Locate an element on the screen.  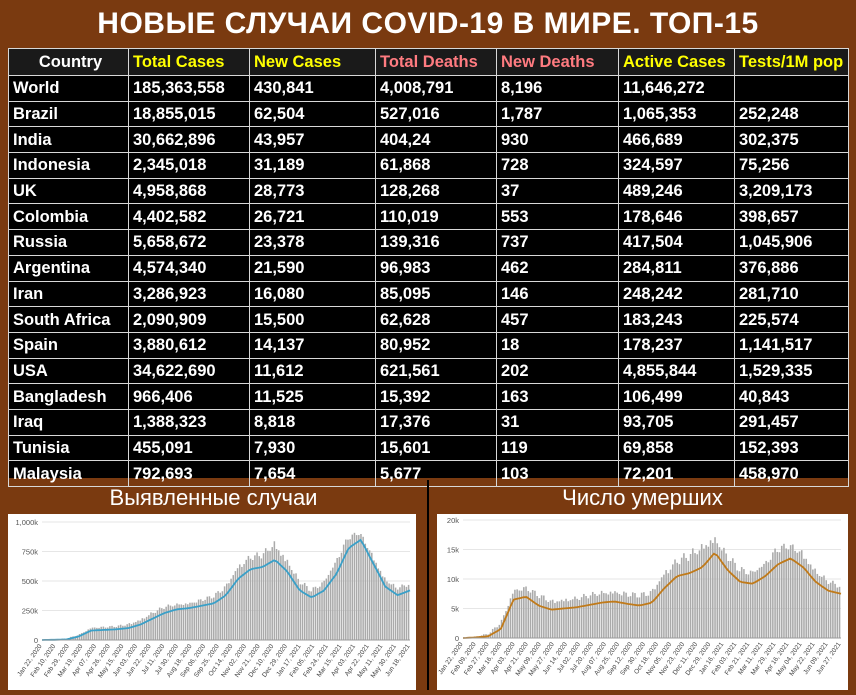
col-active-cases-cell: 178,646 is located at coordinates (677, 217).